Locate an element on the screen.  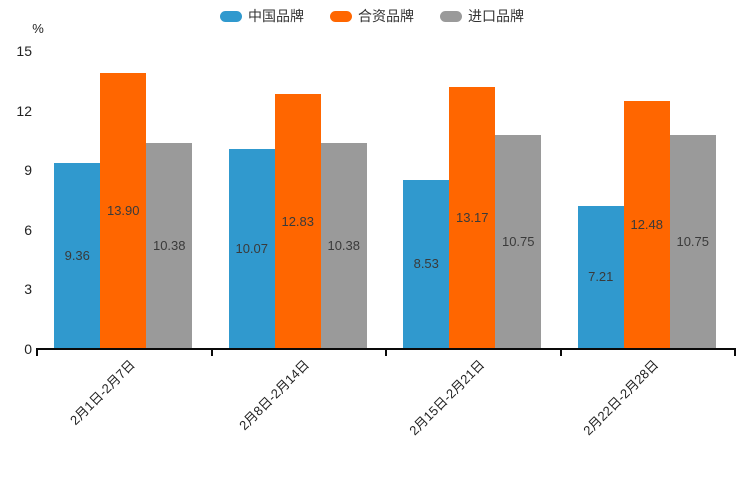
bar-series1-group3: 12.48 is located at coordinates (646, 225).